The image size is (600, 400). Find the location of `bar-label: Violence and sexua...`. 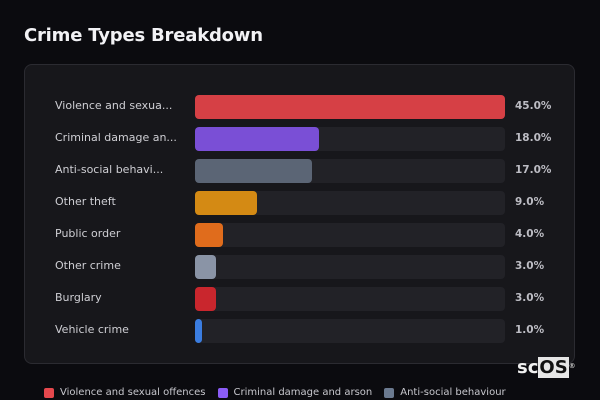

bar-label: Violence and sexua... is located at coordinates (114, 105).